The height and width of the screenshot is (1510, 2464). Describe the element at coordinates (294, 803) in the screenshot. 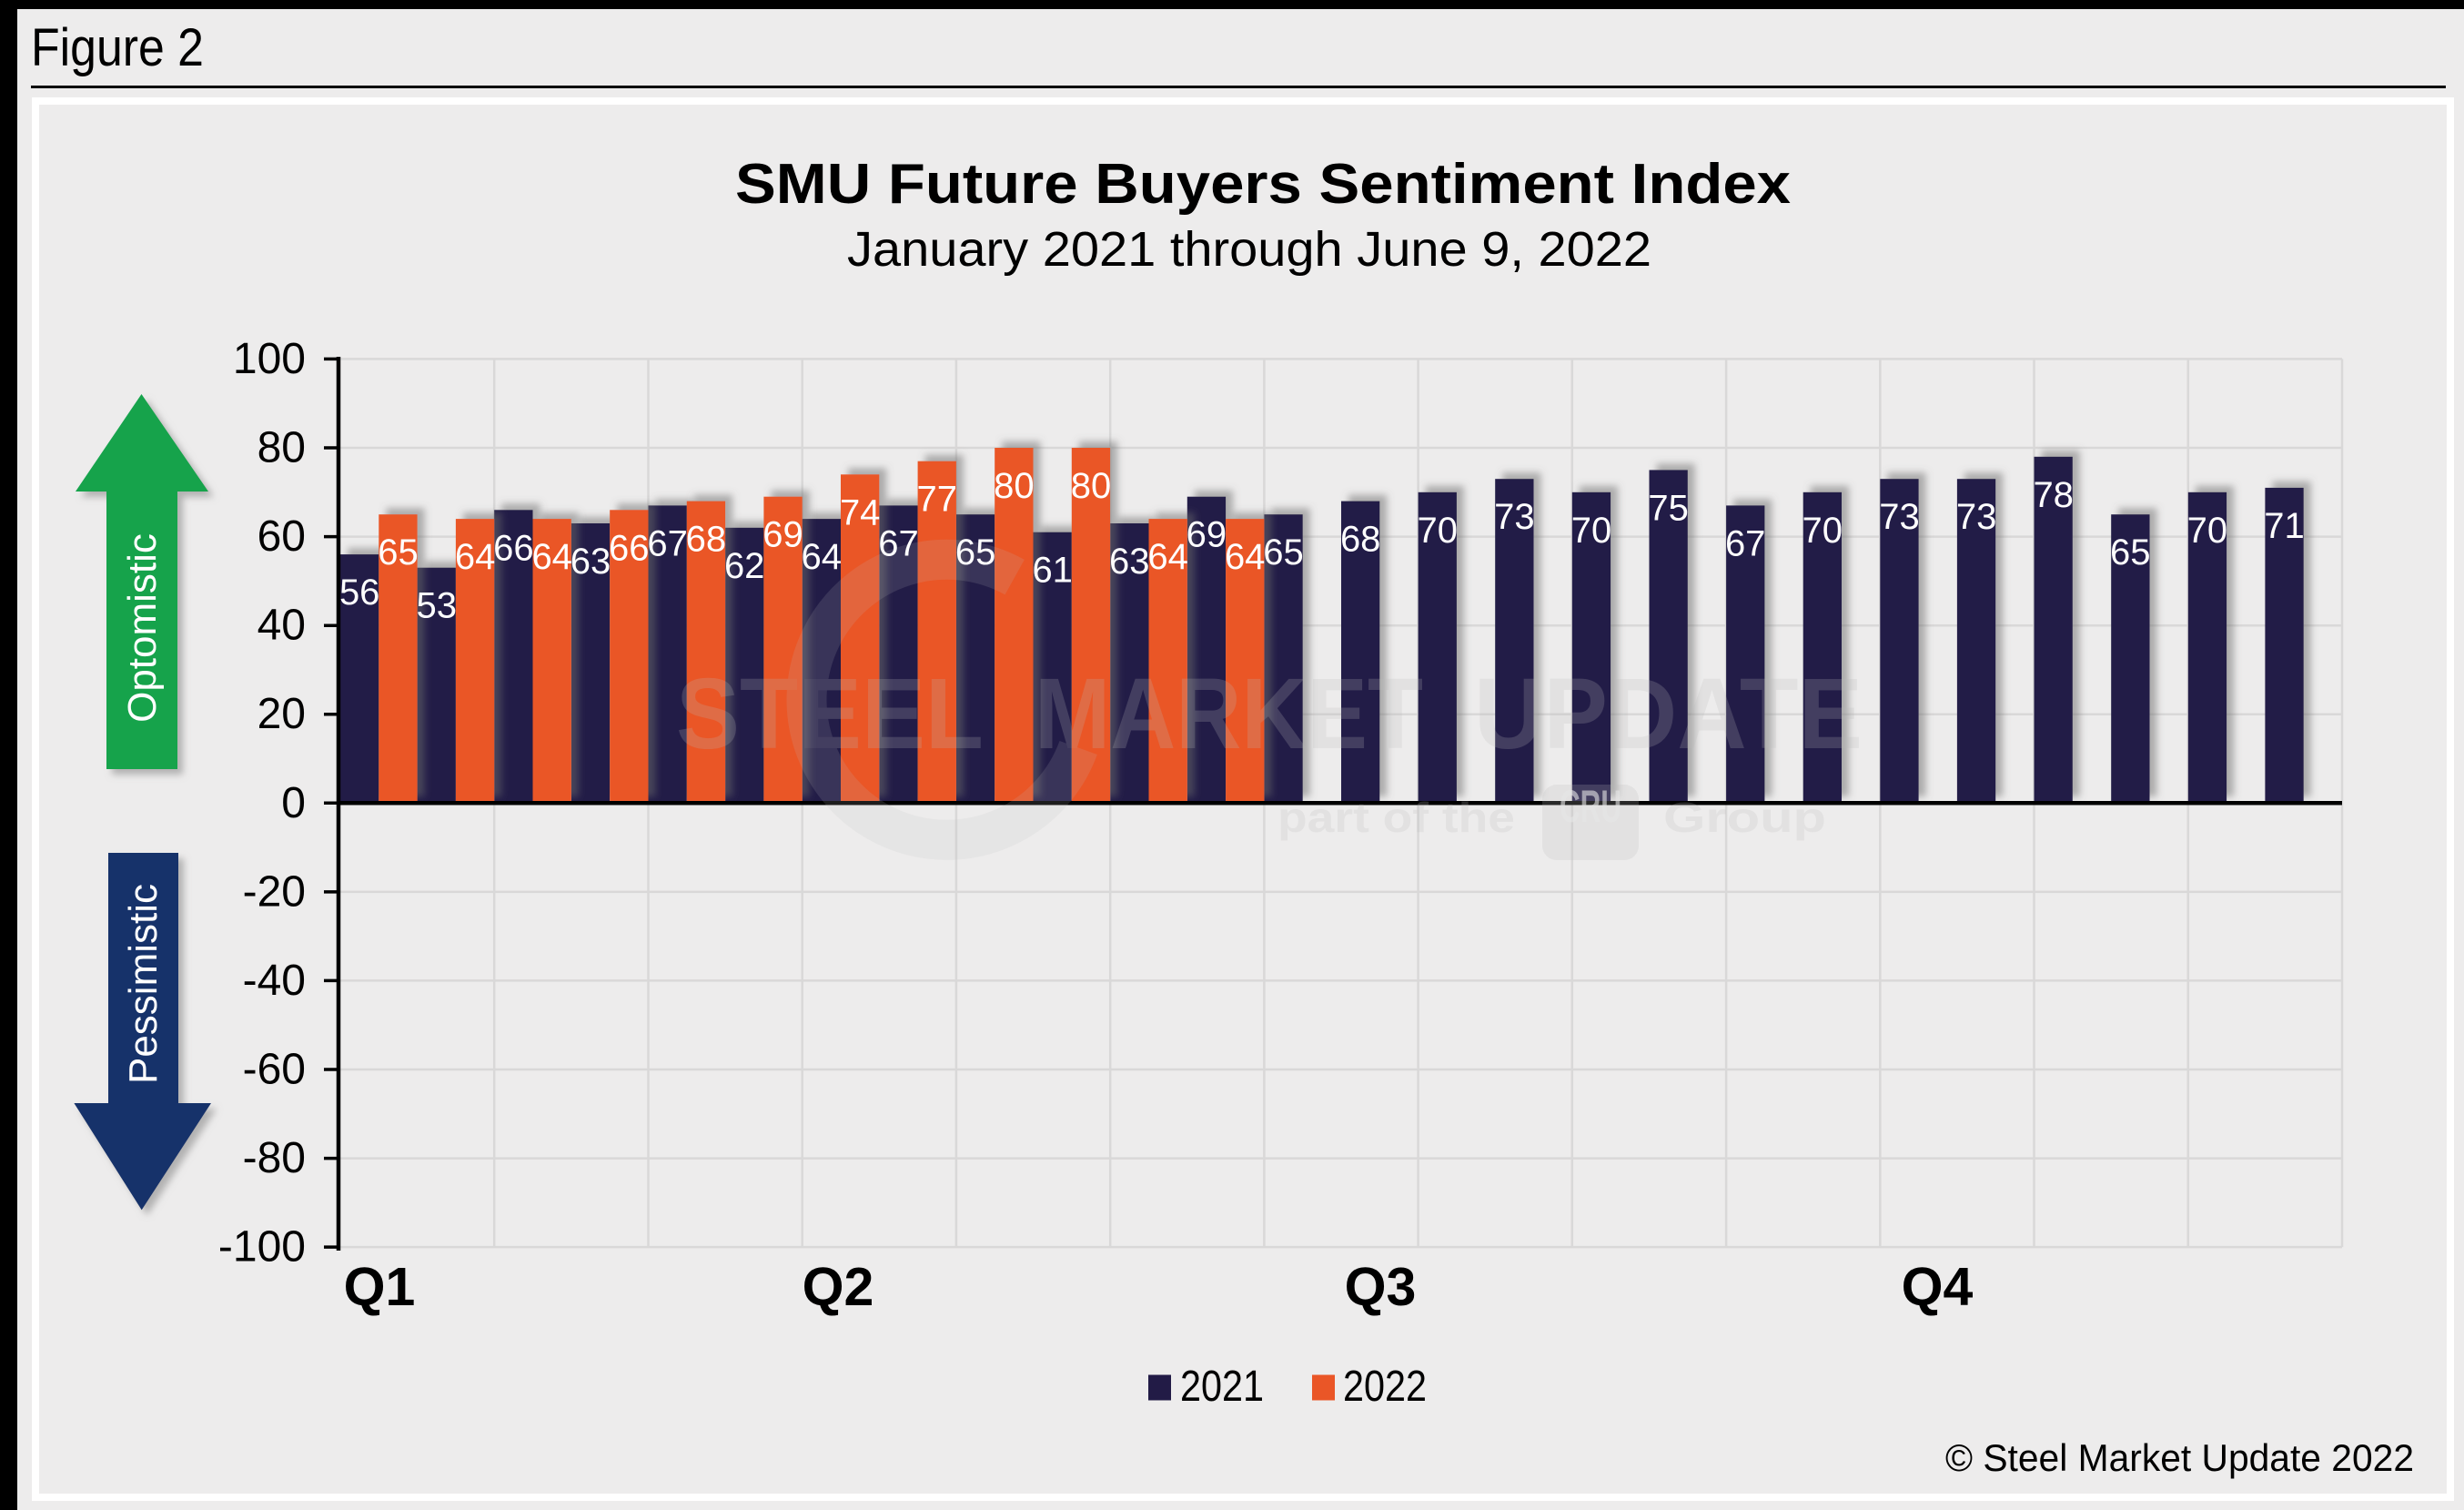

I see `svg-text: 0` at that location.